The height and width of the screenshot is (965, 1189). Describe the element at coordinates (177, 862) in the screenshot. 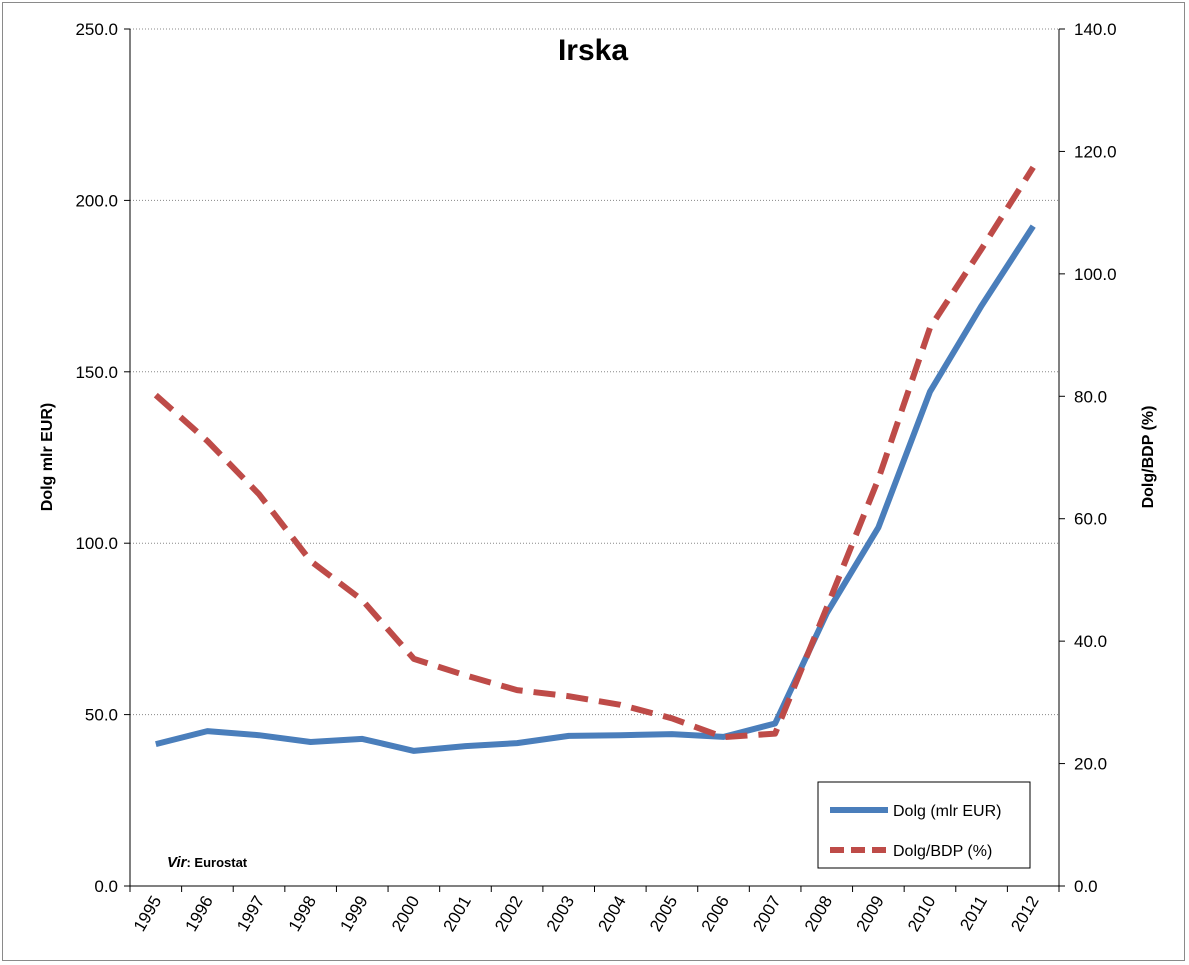

I see `source-label: Vir` at that location.